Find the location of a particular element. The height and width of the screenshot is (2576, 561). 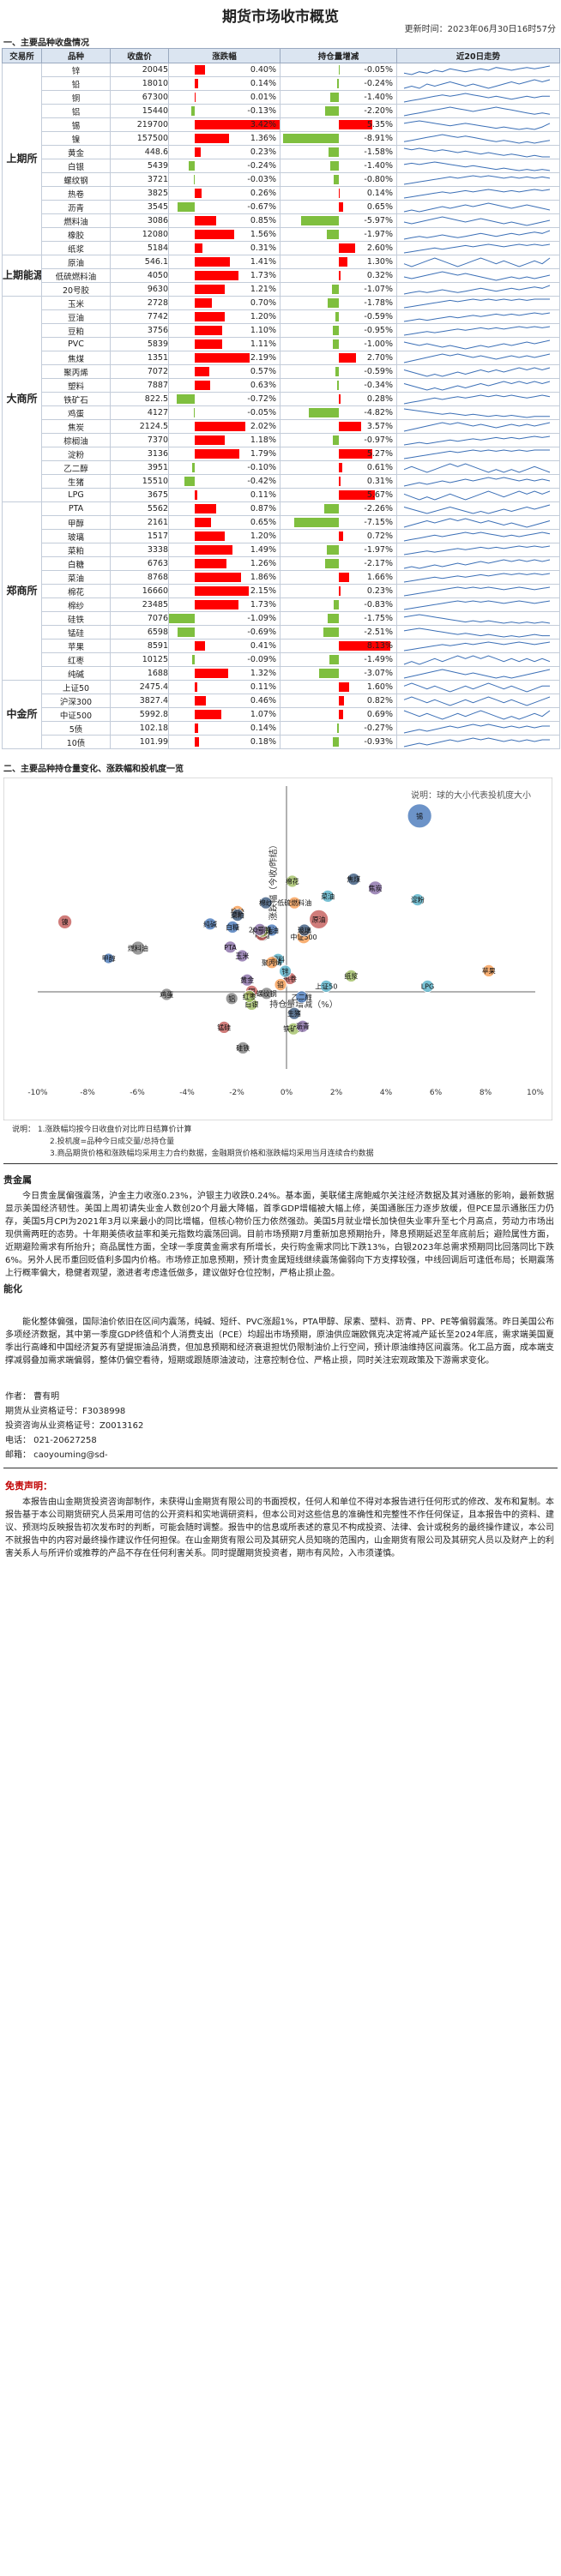

change-cell: 0.65% is located at coordinates (224, 522).